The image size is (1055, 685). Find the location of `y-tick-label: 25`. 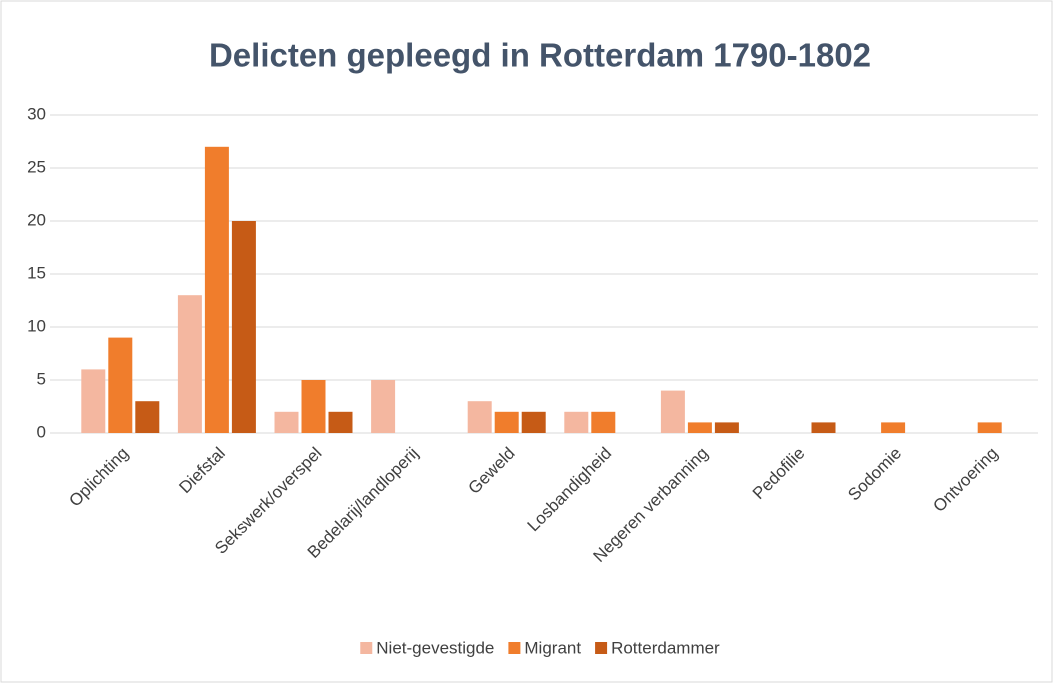

y-tick-label: 25 is located at coordinates (36, 166).